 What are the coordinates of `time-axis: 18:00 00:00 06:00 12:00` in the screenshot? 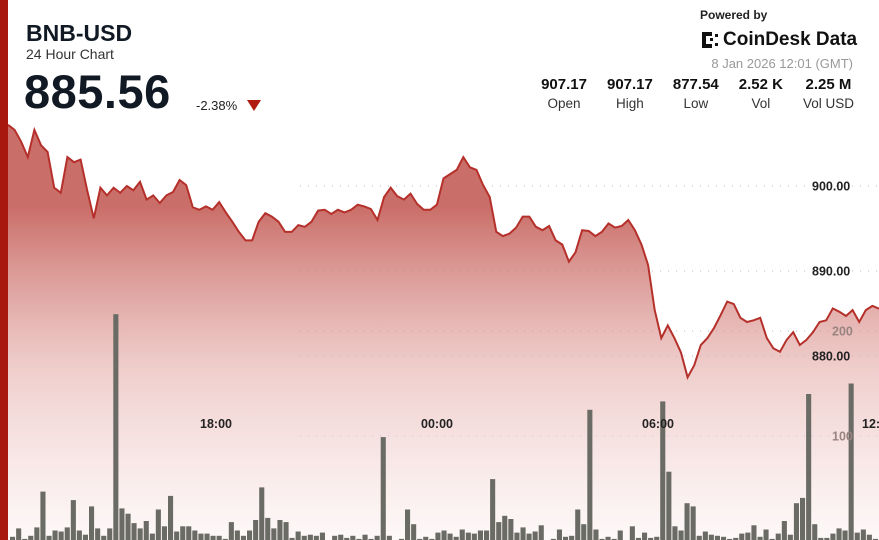 It's located at (539, 424).